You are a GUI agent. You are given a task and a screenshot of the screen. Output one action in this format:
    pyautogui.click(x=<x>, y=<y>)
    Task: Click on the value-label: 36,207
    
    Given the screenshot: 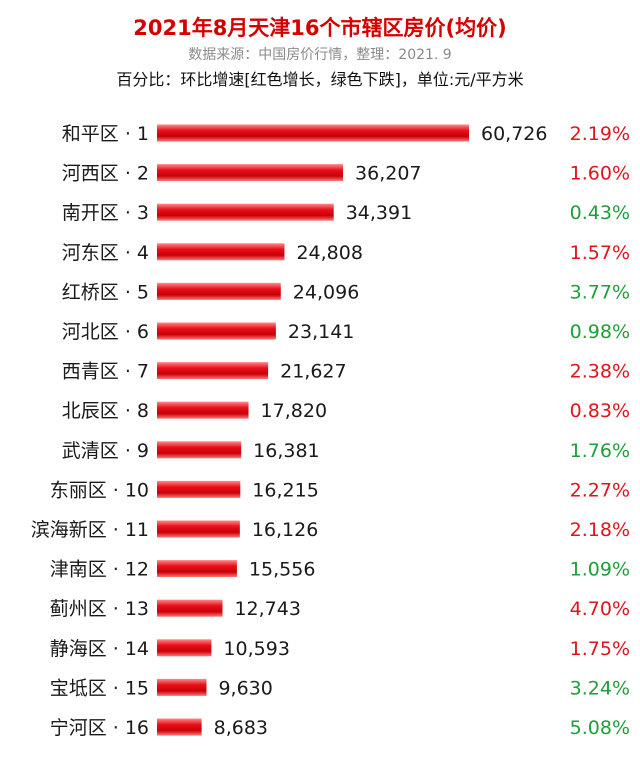 What is the action you would take?
    pyautogui.click(x=388, y=174)
    